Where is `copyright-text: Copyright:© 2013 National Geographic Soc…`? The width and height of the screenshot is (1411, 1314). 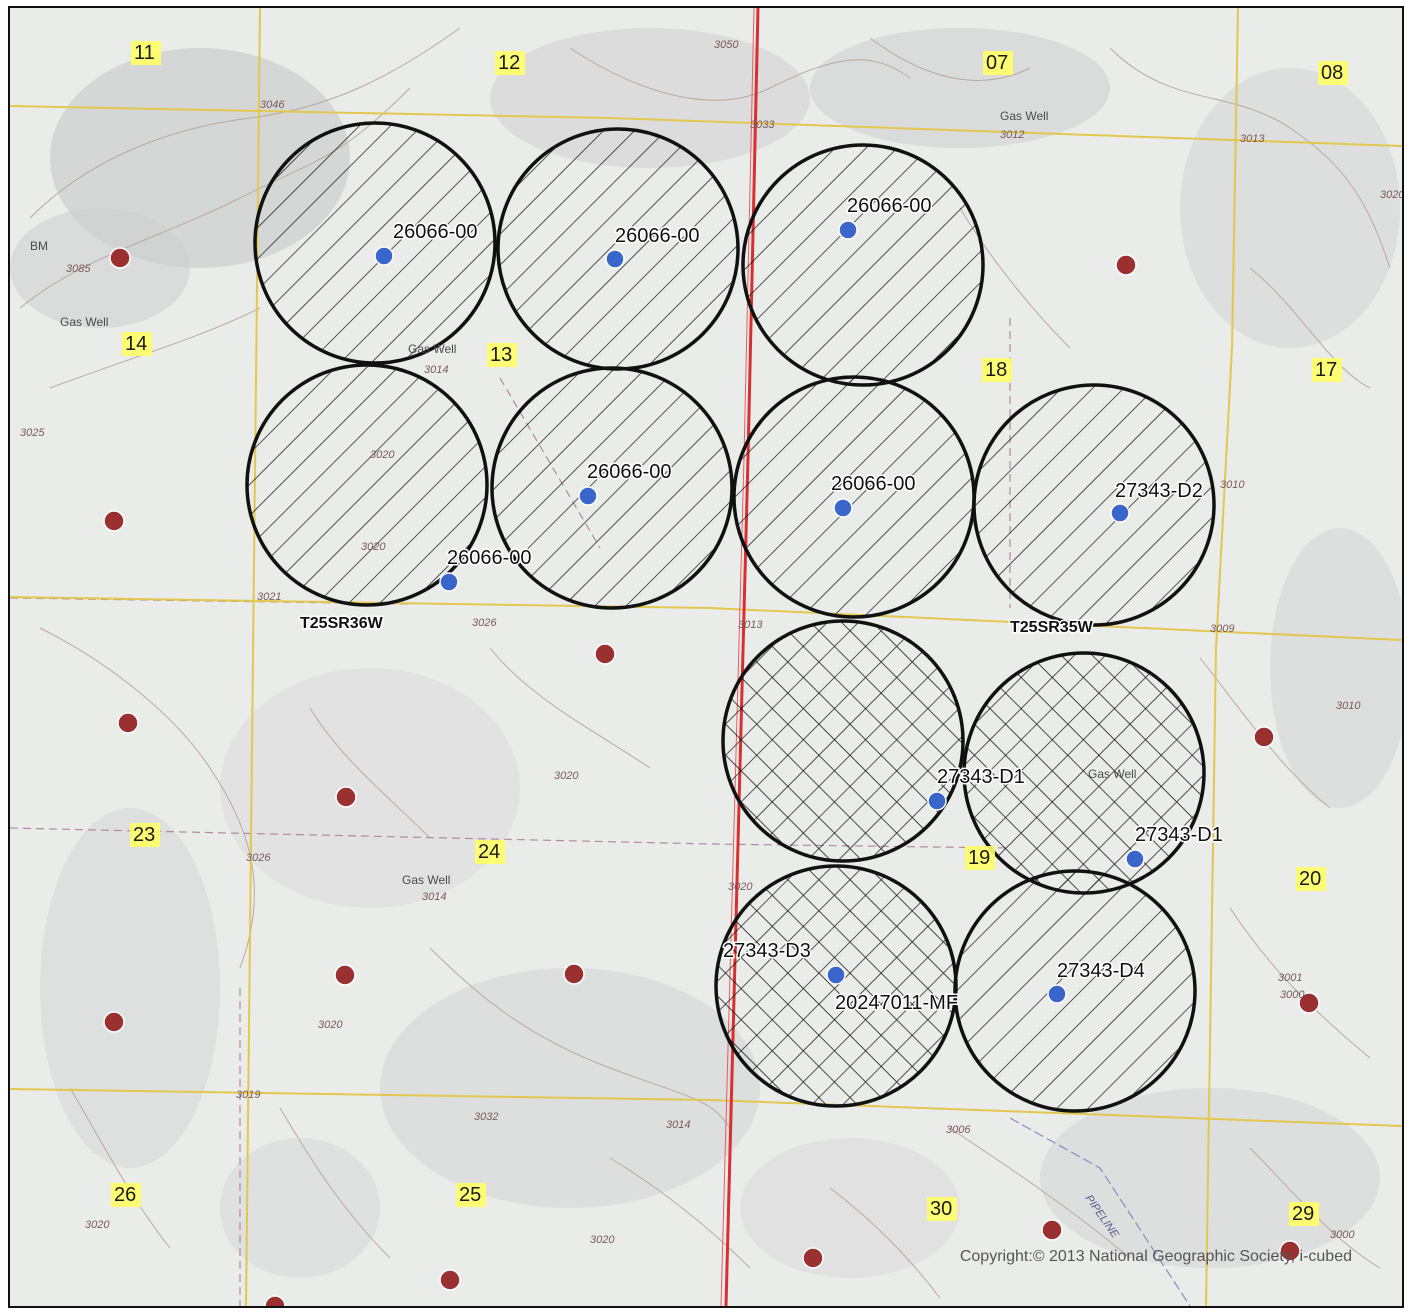
copyright-text: Copyright:© 2013 National Geographic Soc… is located at coordinates (1156, 1257).